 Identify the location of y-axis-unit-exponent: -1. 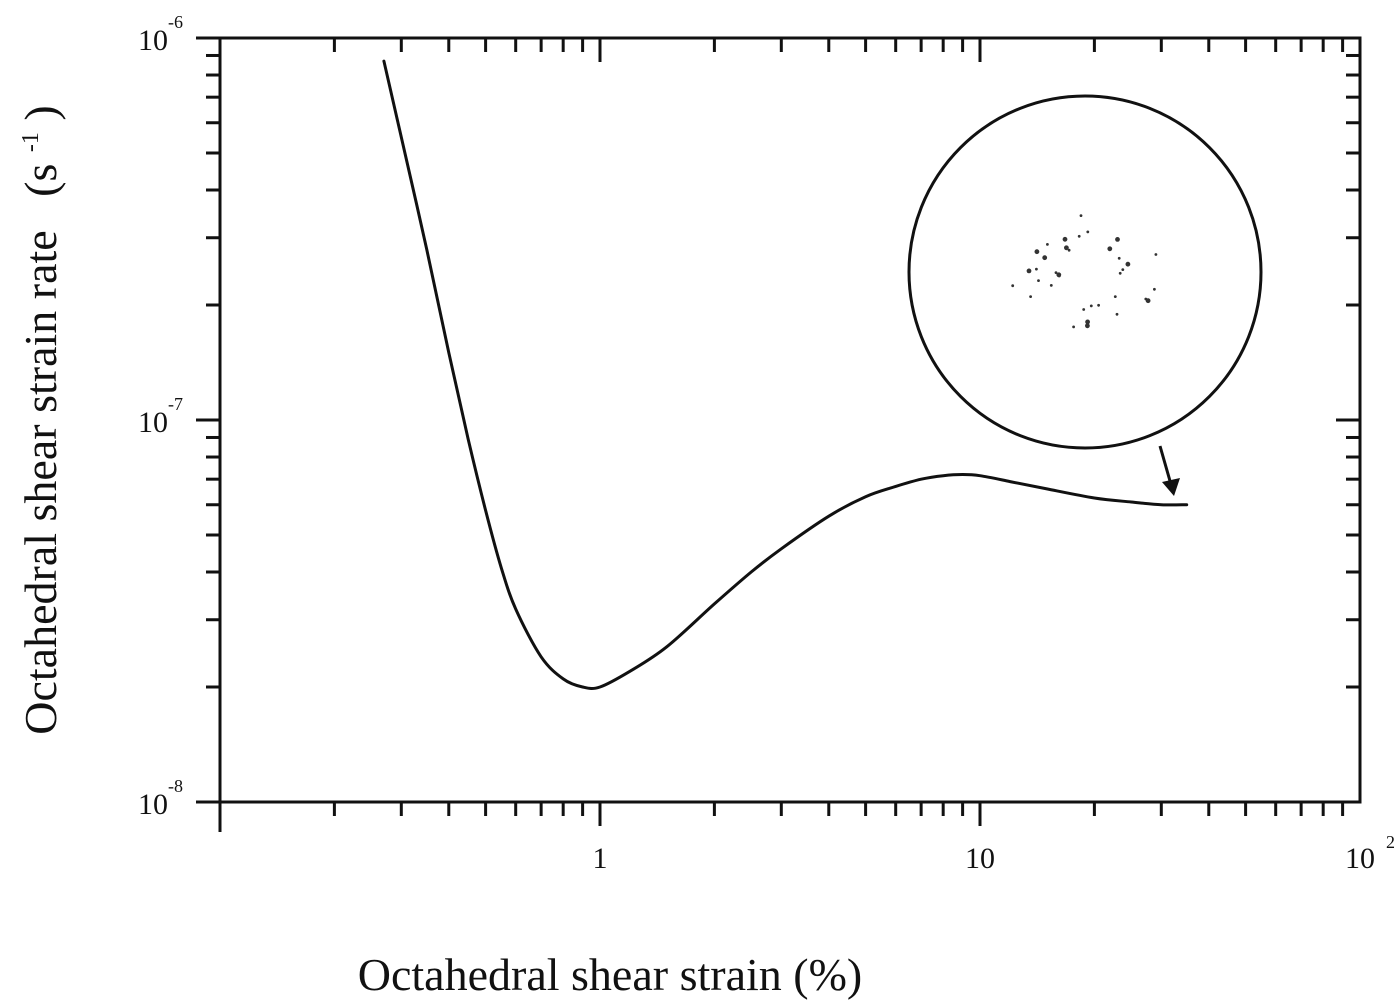
(31, 142).